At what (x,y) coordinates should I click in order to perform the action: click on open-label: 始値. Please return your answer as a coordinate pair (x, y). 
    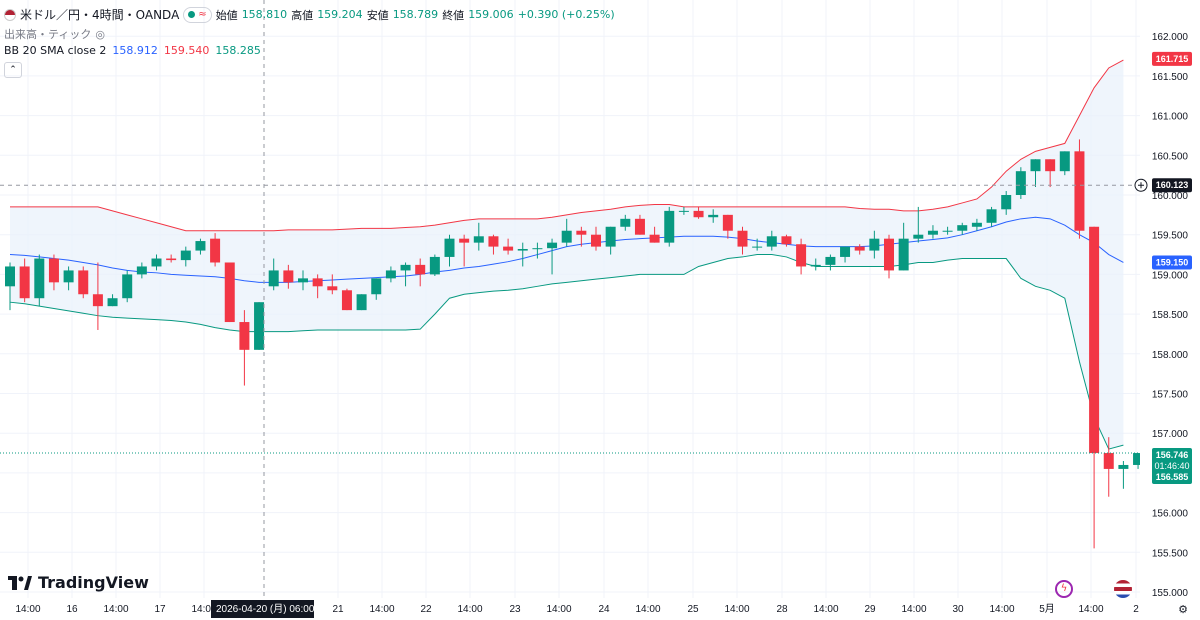
    Looking at the image, I should click on (226, 15).